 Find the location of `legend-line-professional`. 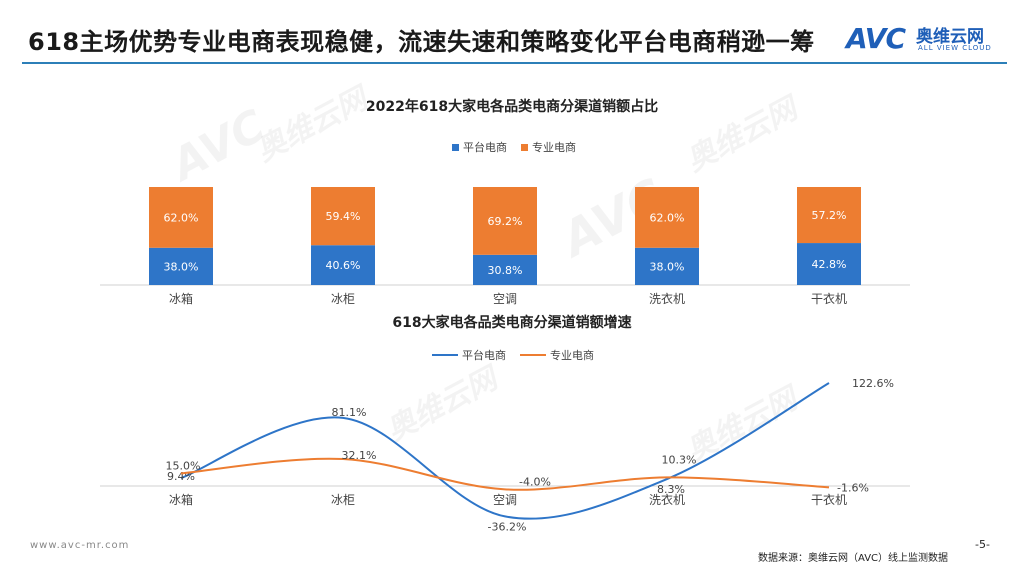

legend-line-professional is located at coordinates (533, 355).